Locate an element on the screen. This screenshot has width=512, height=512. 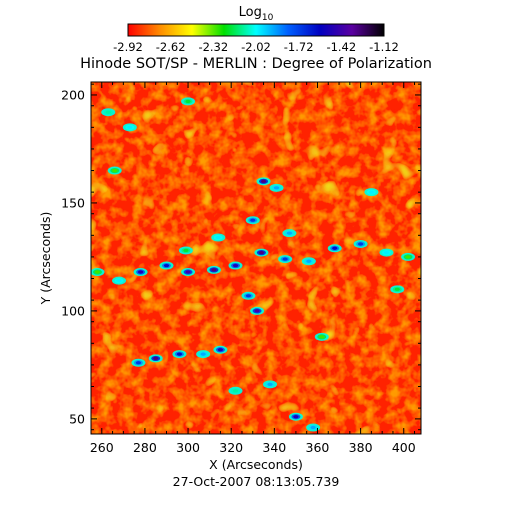
colorbar-tick-label: -1.42 is located at coordinates (341, 47).